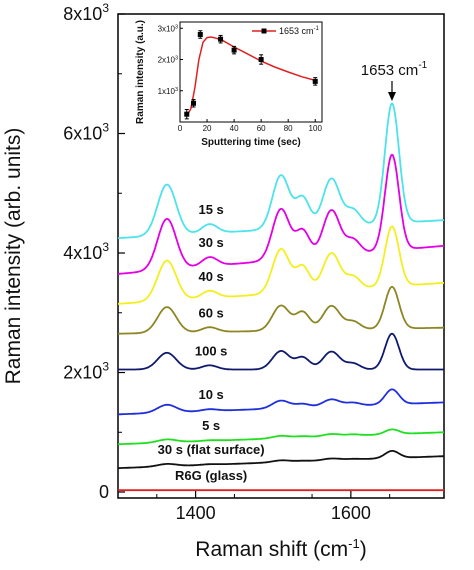  I want to click on y-tick-label: 0, so click(104, 492).